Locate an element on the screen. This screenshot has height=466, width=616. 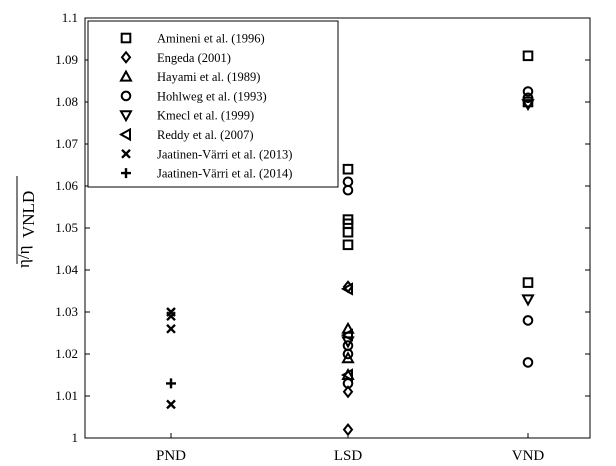
y-tick-label: 1.03 is located at coordinates (66, 311).